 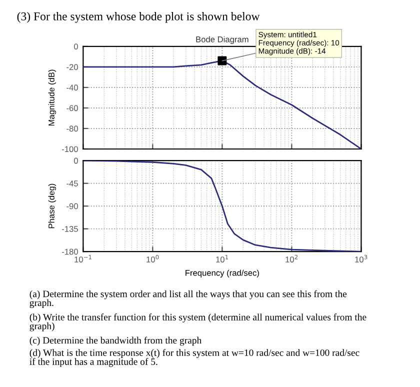 I want to click on x-tick-label: 10$^{0}$, so click(x=152, y=258).